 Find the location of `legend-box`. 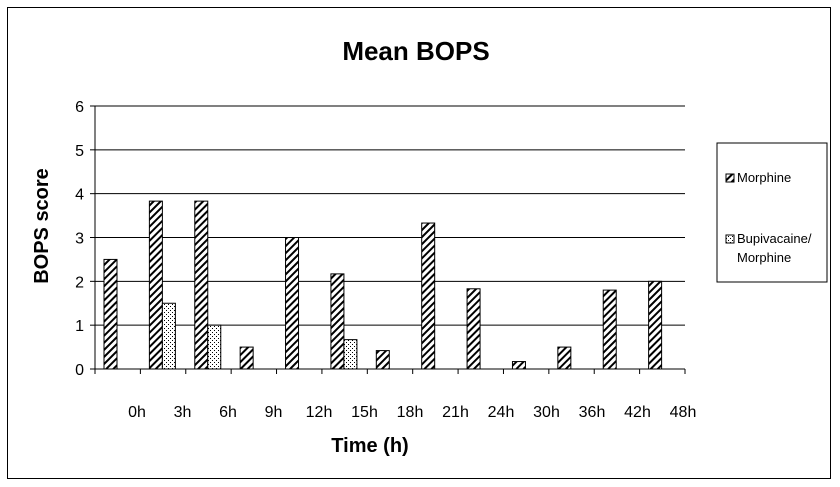

legend-box is located at coordinates (772, 212).